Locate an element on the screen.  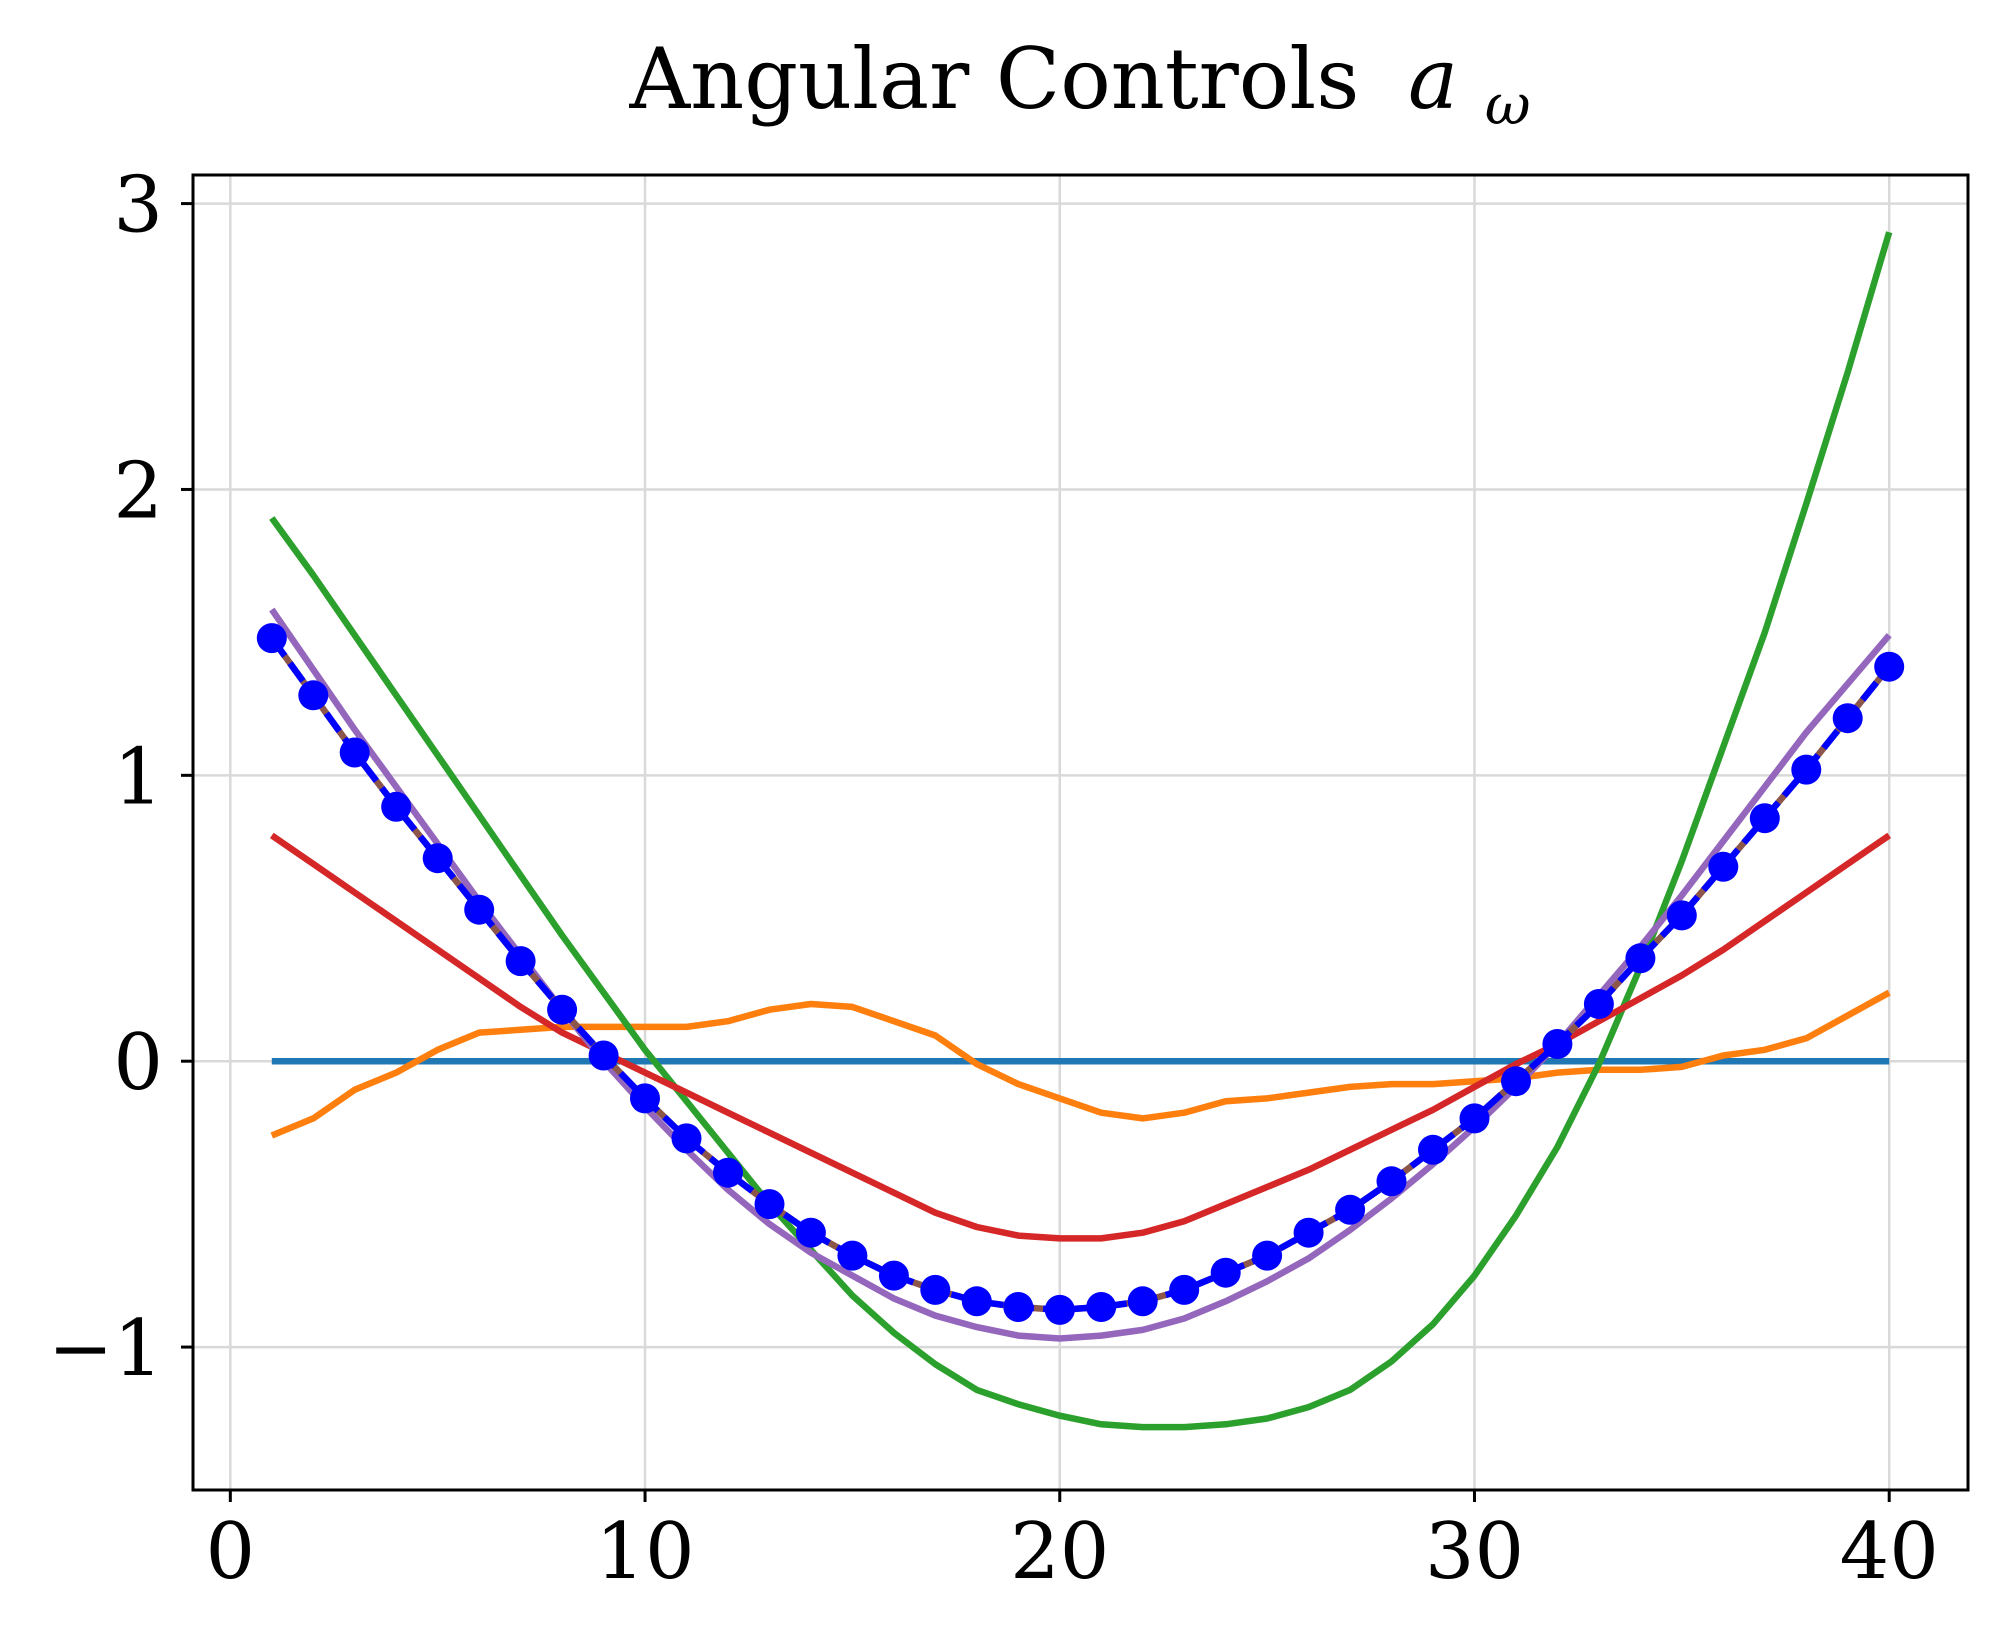
y-tick-label: 0 is located at coordinates (138, 1063).